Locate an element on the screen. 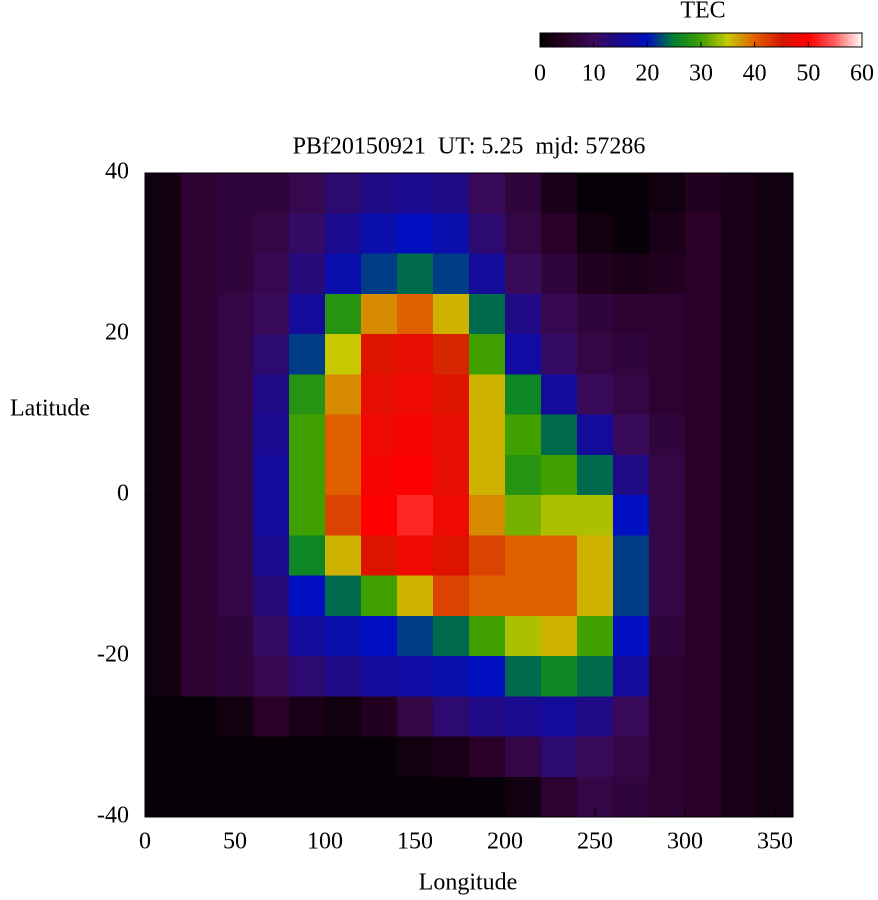 This screenshot has width=878, height=900. colorbar-tick-label: 50 is located at coordinates (808, 74).